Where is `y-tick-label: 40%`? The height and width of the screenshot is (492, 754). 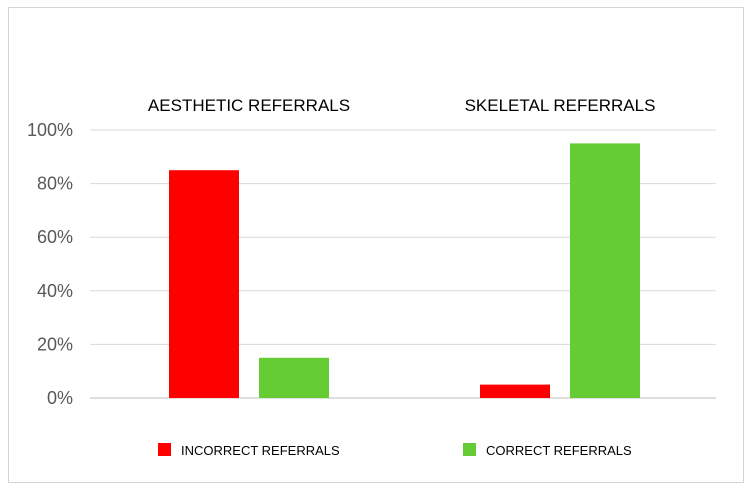 y-tick-label: 40% is located at coordinates (55, 291).